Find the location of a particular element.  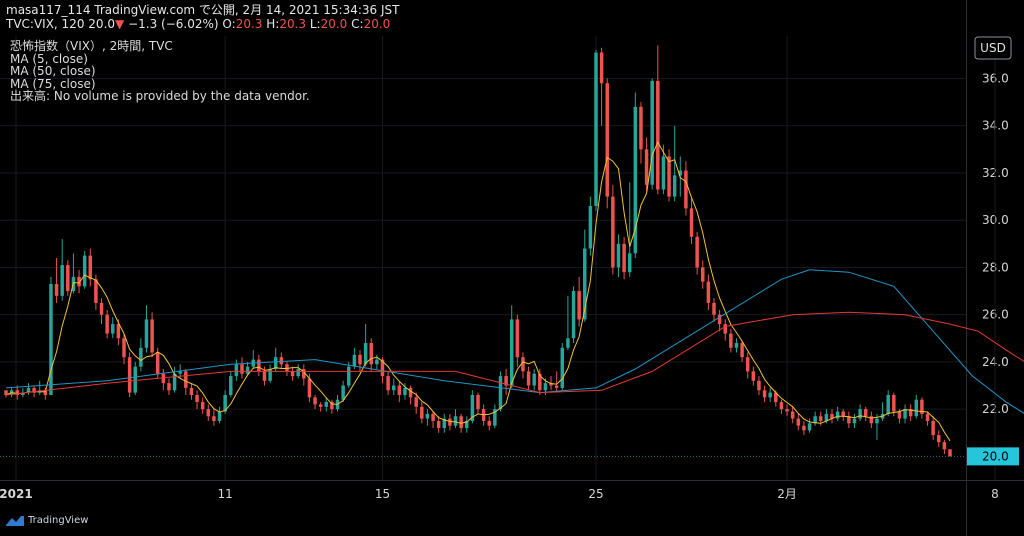

close-value: 20.0 is located at coordinates (377, 24).